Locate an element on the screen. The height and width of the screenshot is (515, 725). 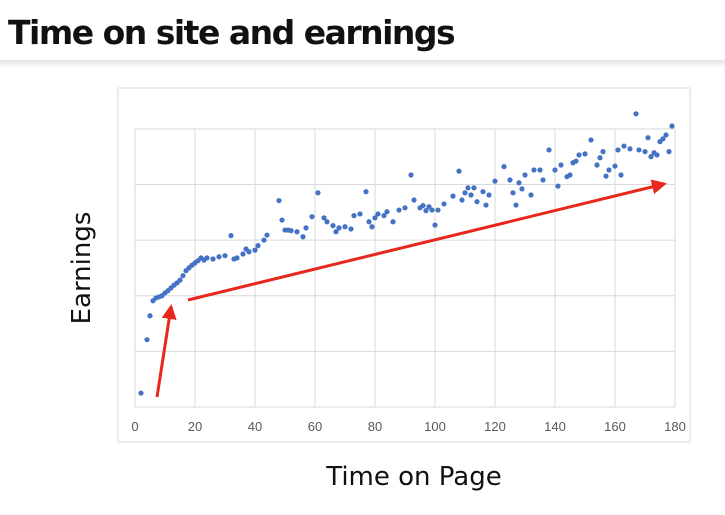
title-divider is located at coordinates (362, 64).